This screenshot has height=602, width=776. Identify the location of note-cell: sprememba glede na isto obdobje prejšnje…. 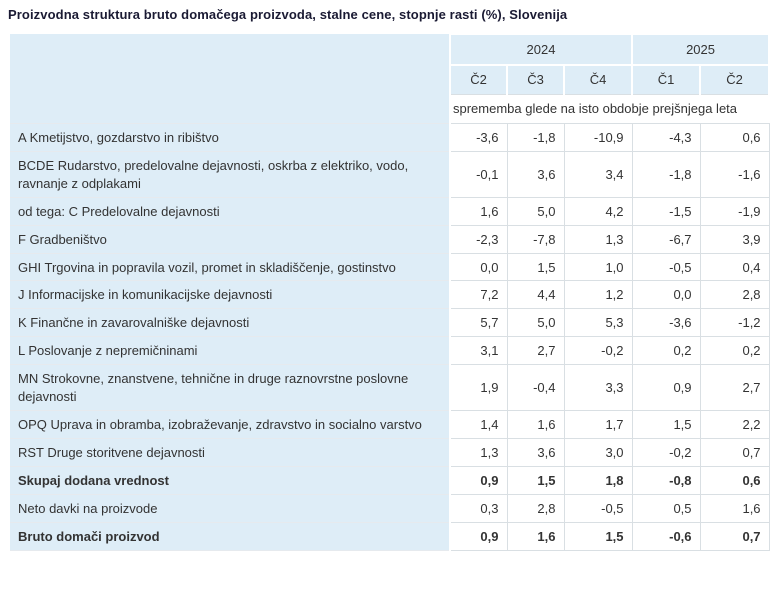
(610, 109).